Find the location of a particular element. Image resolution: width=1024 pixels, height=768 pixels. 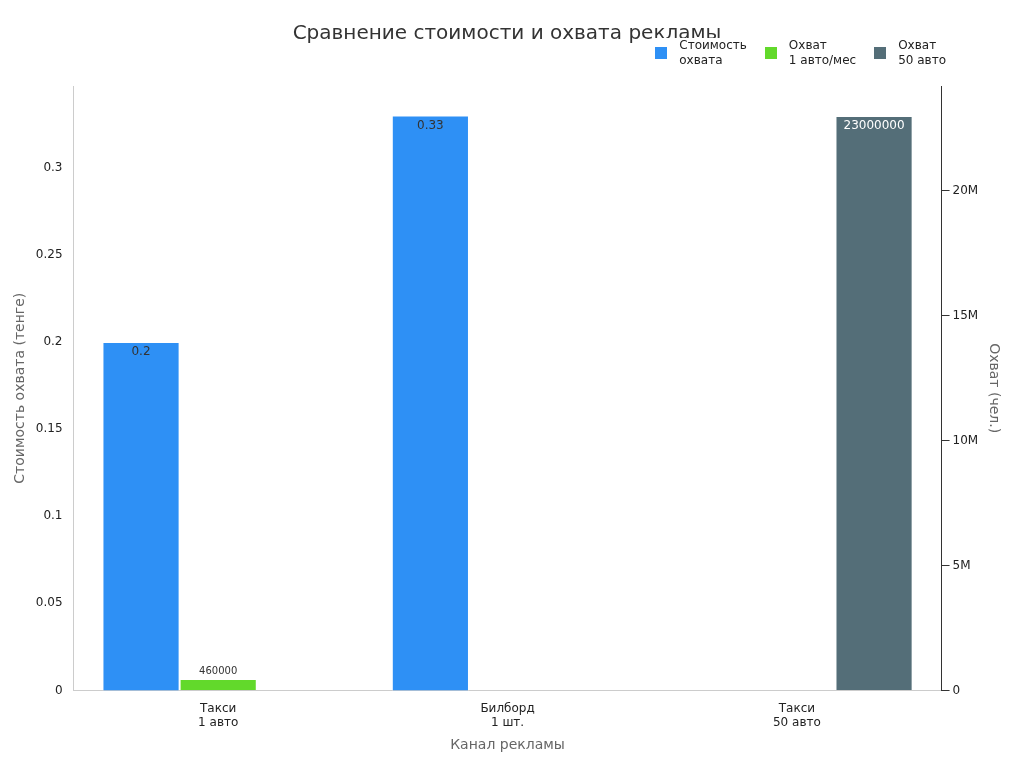

y-tick-label: 0.05 is located at coordinates (49, 602).